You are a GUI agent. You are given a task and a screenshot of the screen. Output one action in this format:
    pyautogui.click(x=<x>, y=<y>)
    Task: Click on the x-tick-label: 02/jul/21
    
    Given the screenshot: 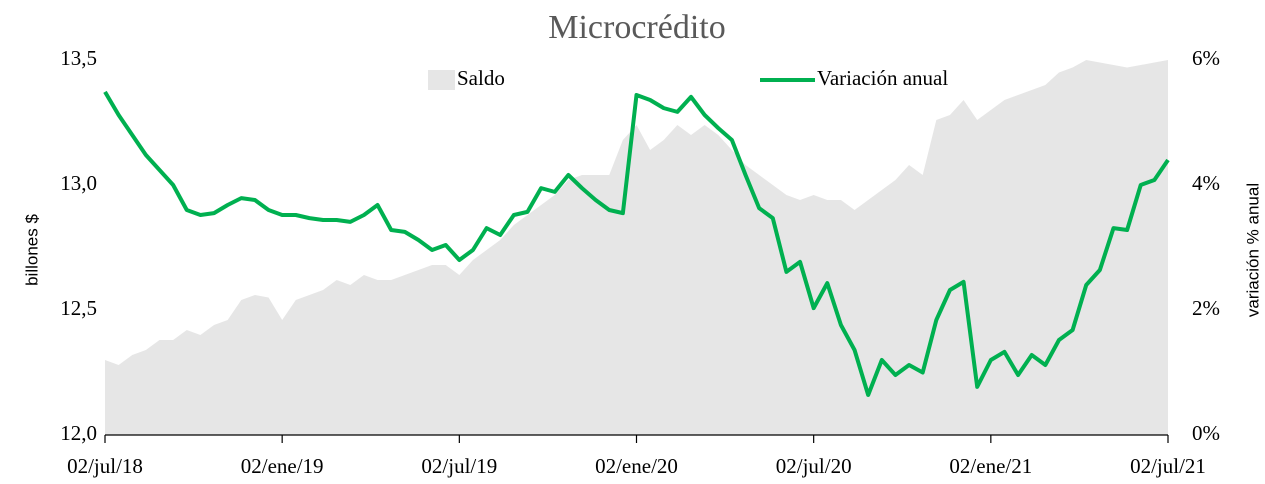 What is the action you would take?
    pyautogui.click(x=1168, y=466)
    